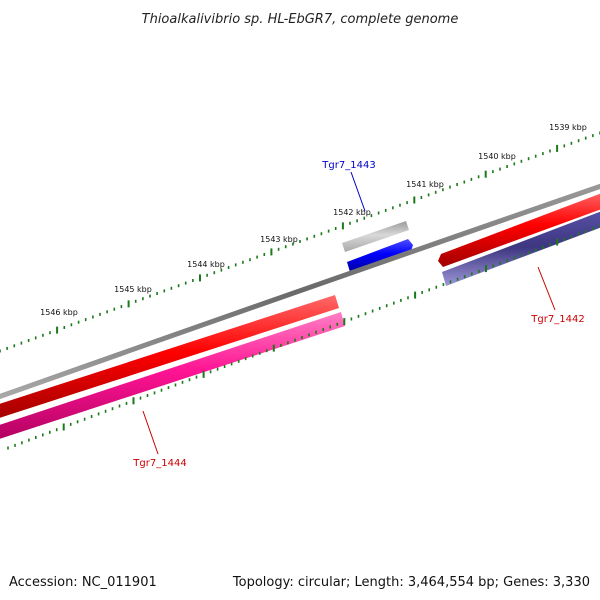 This screenshot has width=600, height=600. Describe the element at coordinates (521, 247) in the screenshot. I see `gene-tgr7-1442-feature` at that location.